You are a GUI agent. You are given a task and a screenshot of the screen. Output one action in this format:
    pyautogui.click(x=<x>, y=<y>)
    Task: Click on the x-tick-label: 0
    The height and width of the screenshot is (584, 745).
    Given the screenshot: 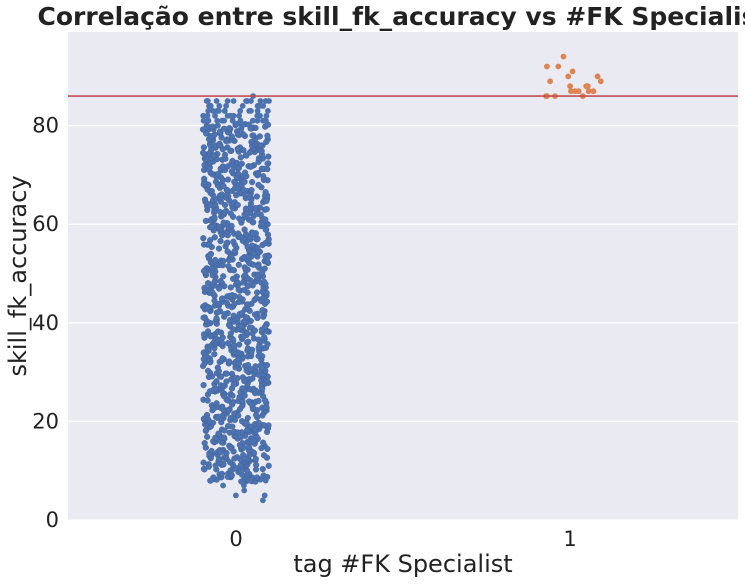 What is the action you would take?
    pyautogui.click(x=235, y=539)
    